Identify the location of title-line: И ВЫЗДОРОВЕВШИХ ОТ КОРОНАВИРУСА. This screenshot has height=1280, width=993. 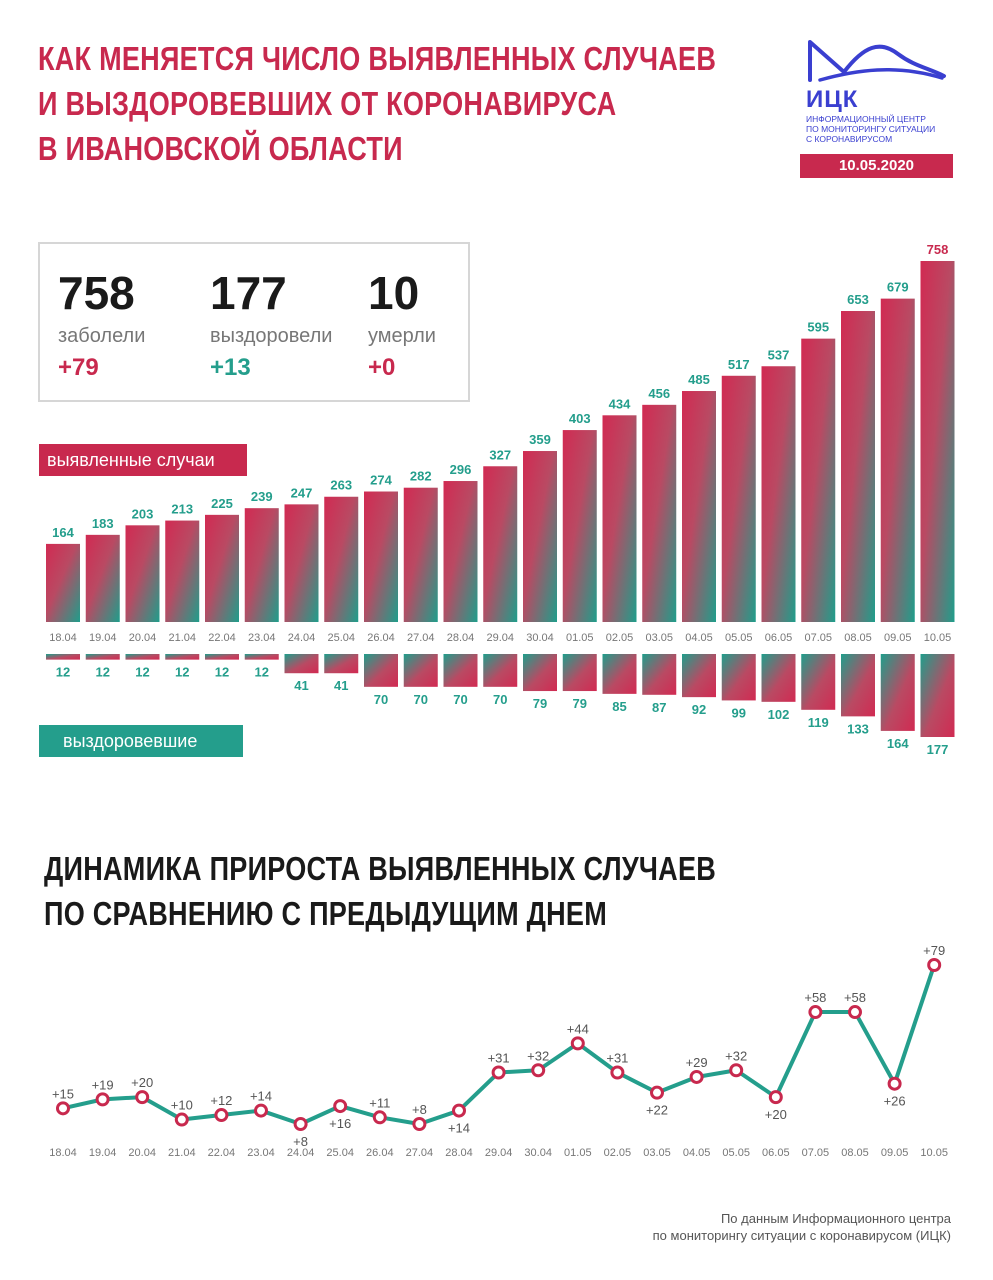
(327, 103).